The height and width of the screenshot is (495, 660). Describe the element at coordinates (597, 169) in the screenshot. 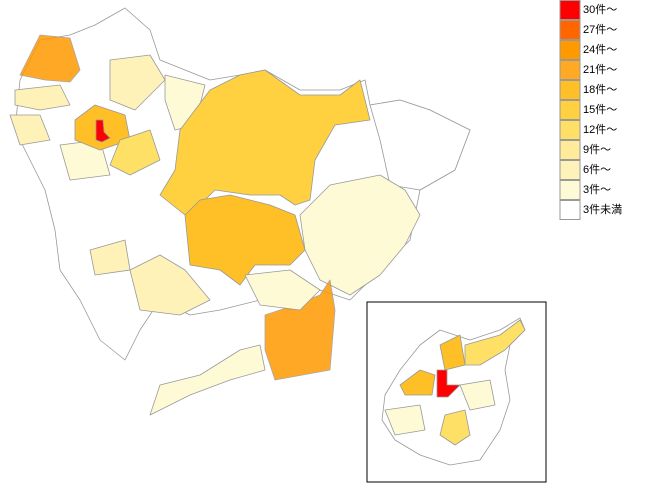

I see `legend-label: 6件～` at that location.